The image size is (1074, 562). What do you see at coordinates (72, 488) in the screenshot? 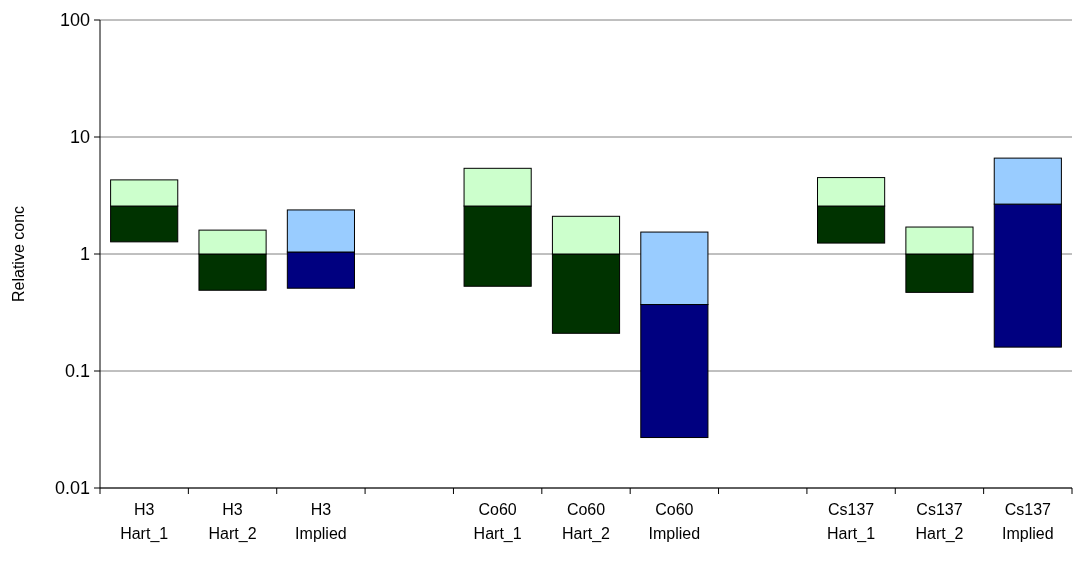
I see `y-tick-label: 0.01` at bounding box center [72, 488].